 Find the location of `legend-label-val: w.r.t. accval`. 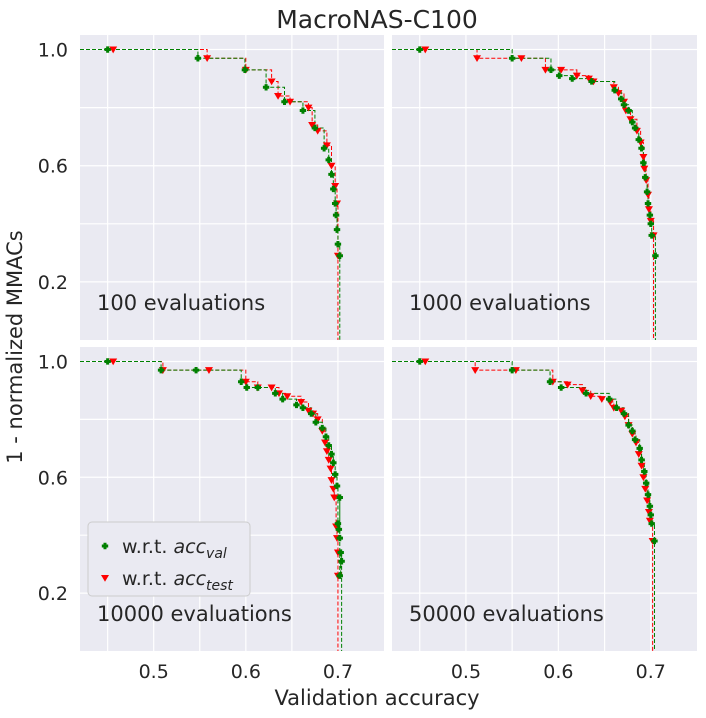

legend-label-val: w.r.t. accval is located at coordinates (174, 549).